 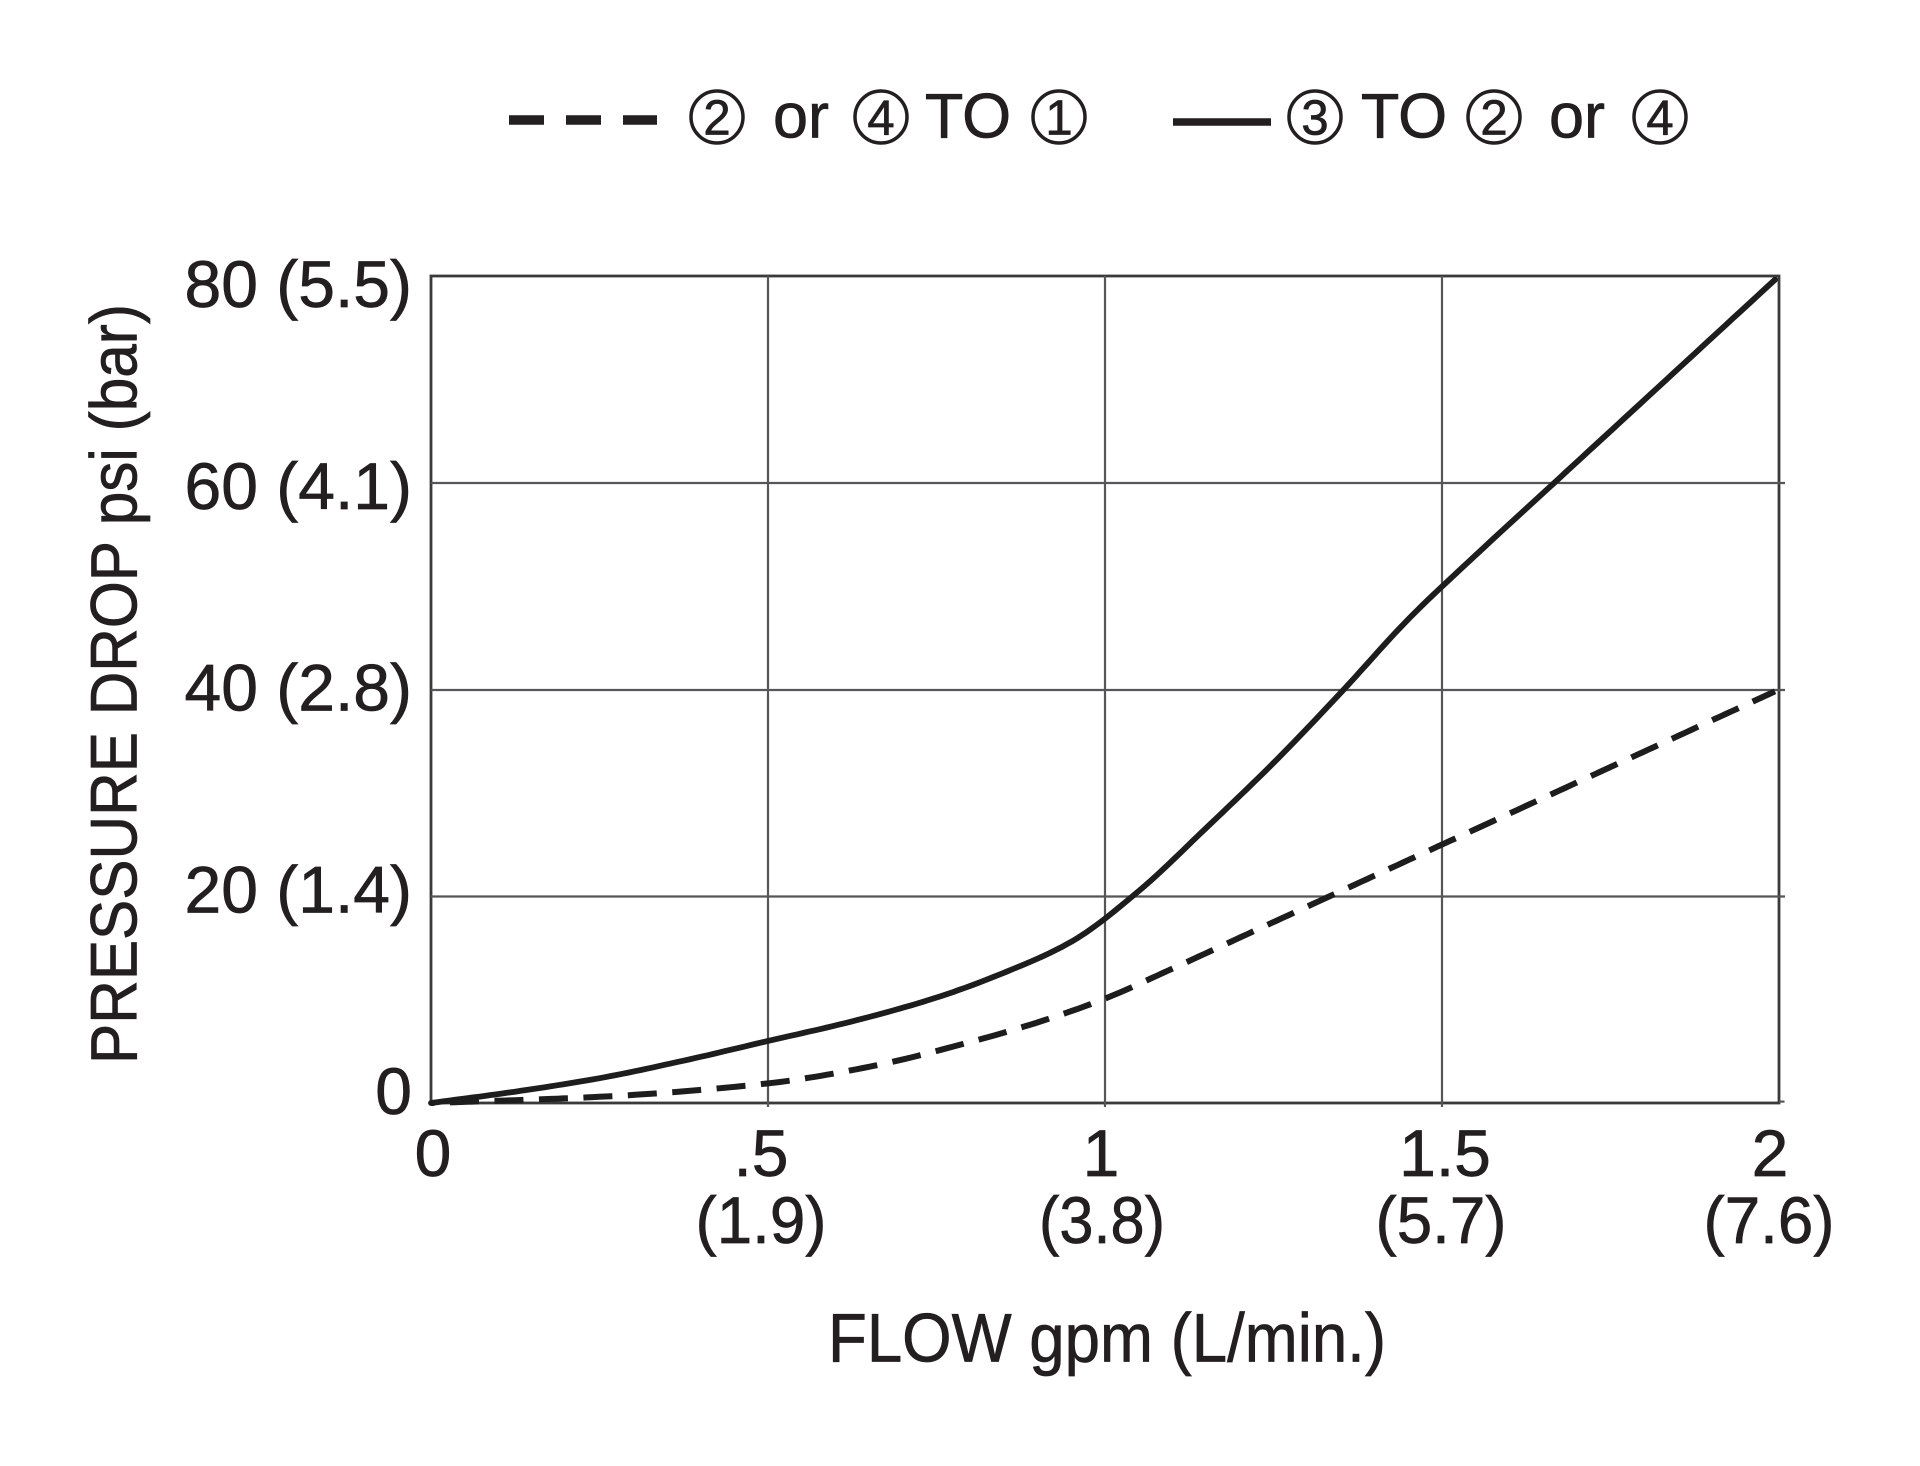 I want to click on svg-text: 80 (5.5), so click(x=298, y=284).